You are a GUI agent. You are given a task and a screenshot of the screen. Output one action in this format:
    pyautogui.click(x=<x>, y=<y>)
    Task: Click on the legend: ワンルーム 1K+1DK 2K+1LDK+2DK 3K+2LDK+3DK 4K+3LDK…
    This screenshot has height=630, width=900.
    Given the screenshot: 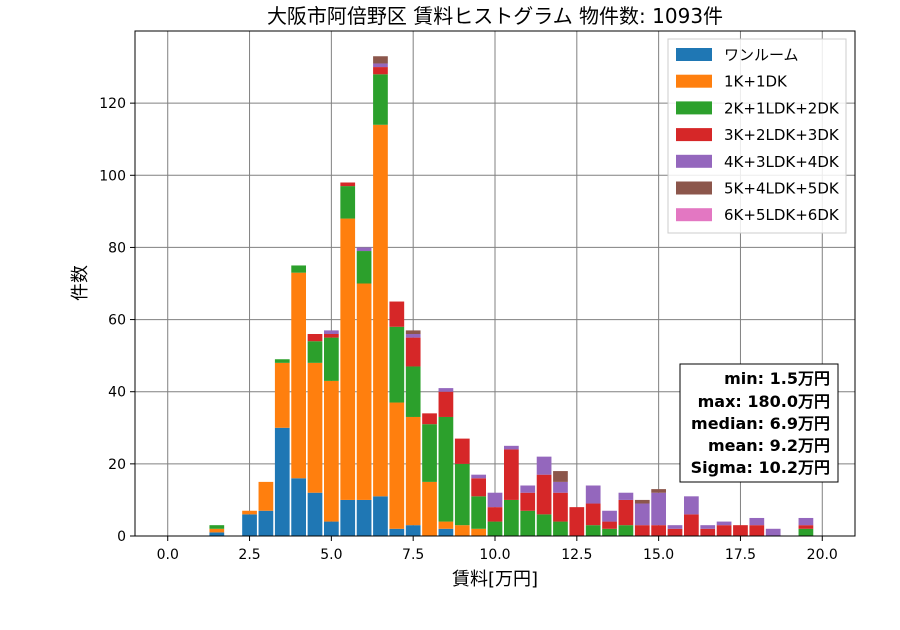 What is the action you would take?
    pyautogui.click(x=757, y=136)
    